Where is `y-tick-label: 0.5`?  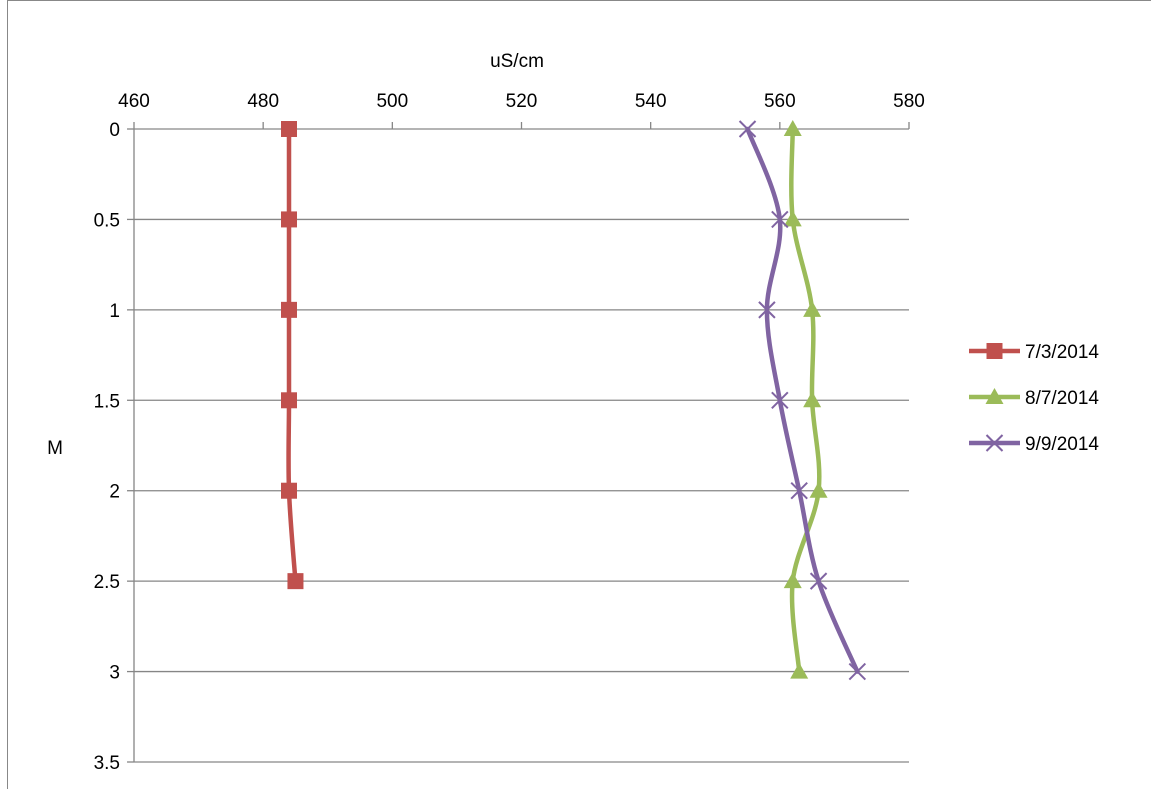 y-tick-label: 0.5 is located at coordinates (107, 220).